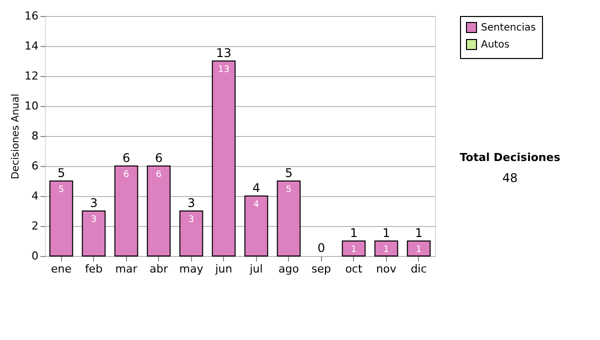  What do you see at coordinates (418, 269) in the screenshot?
I see `x-tick-label: dic` at bounding box center [418, 269].